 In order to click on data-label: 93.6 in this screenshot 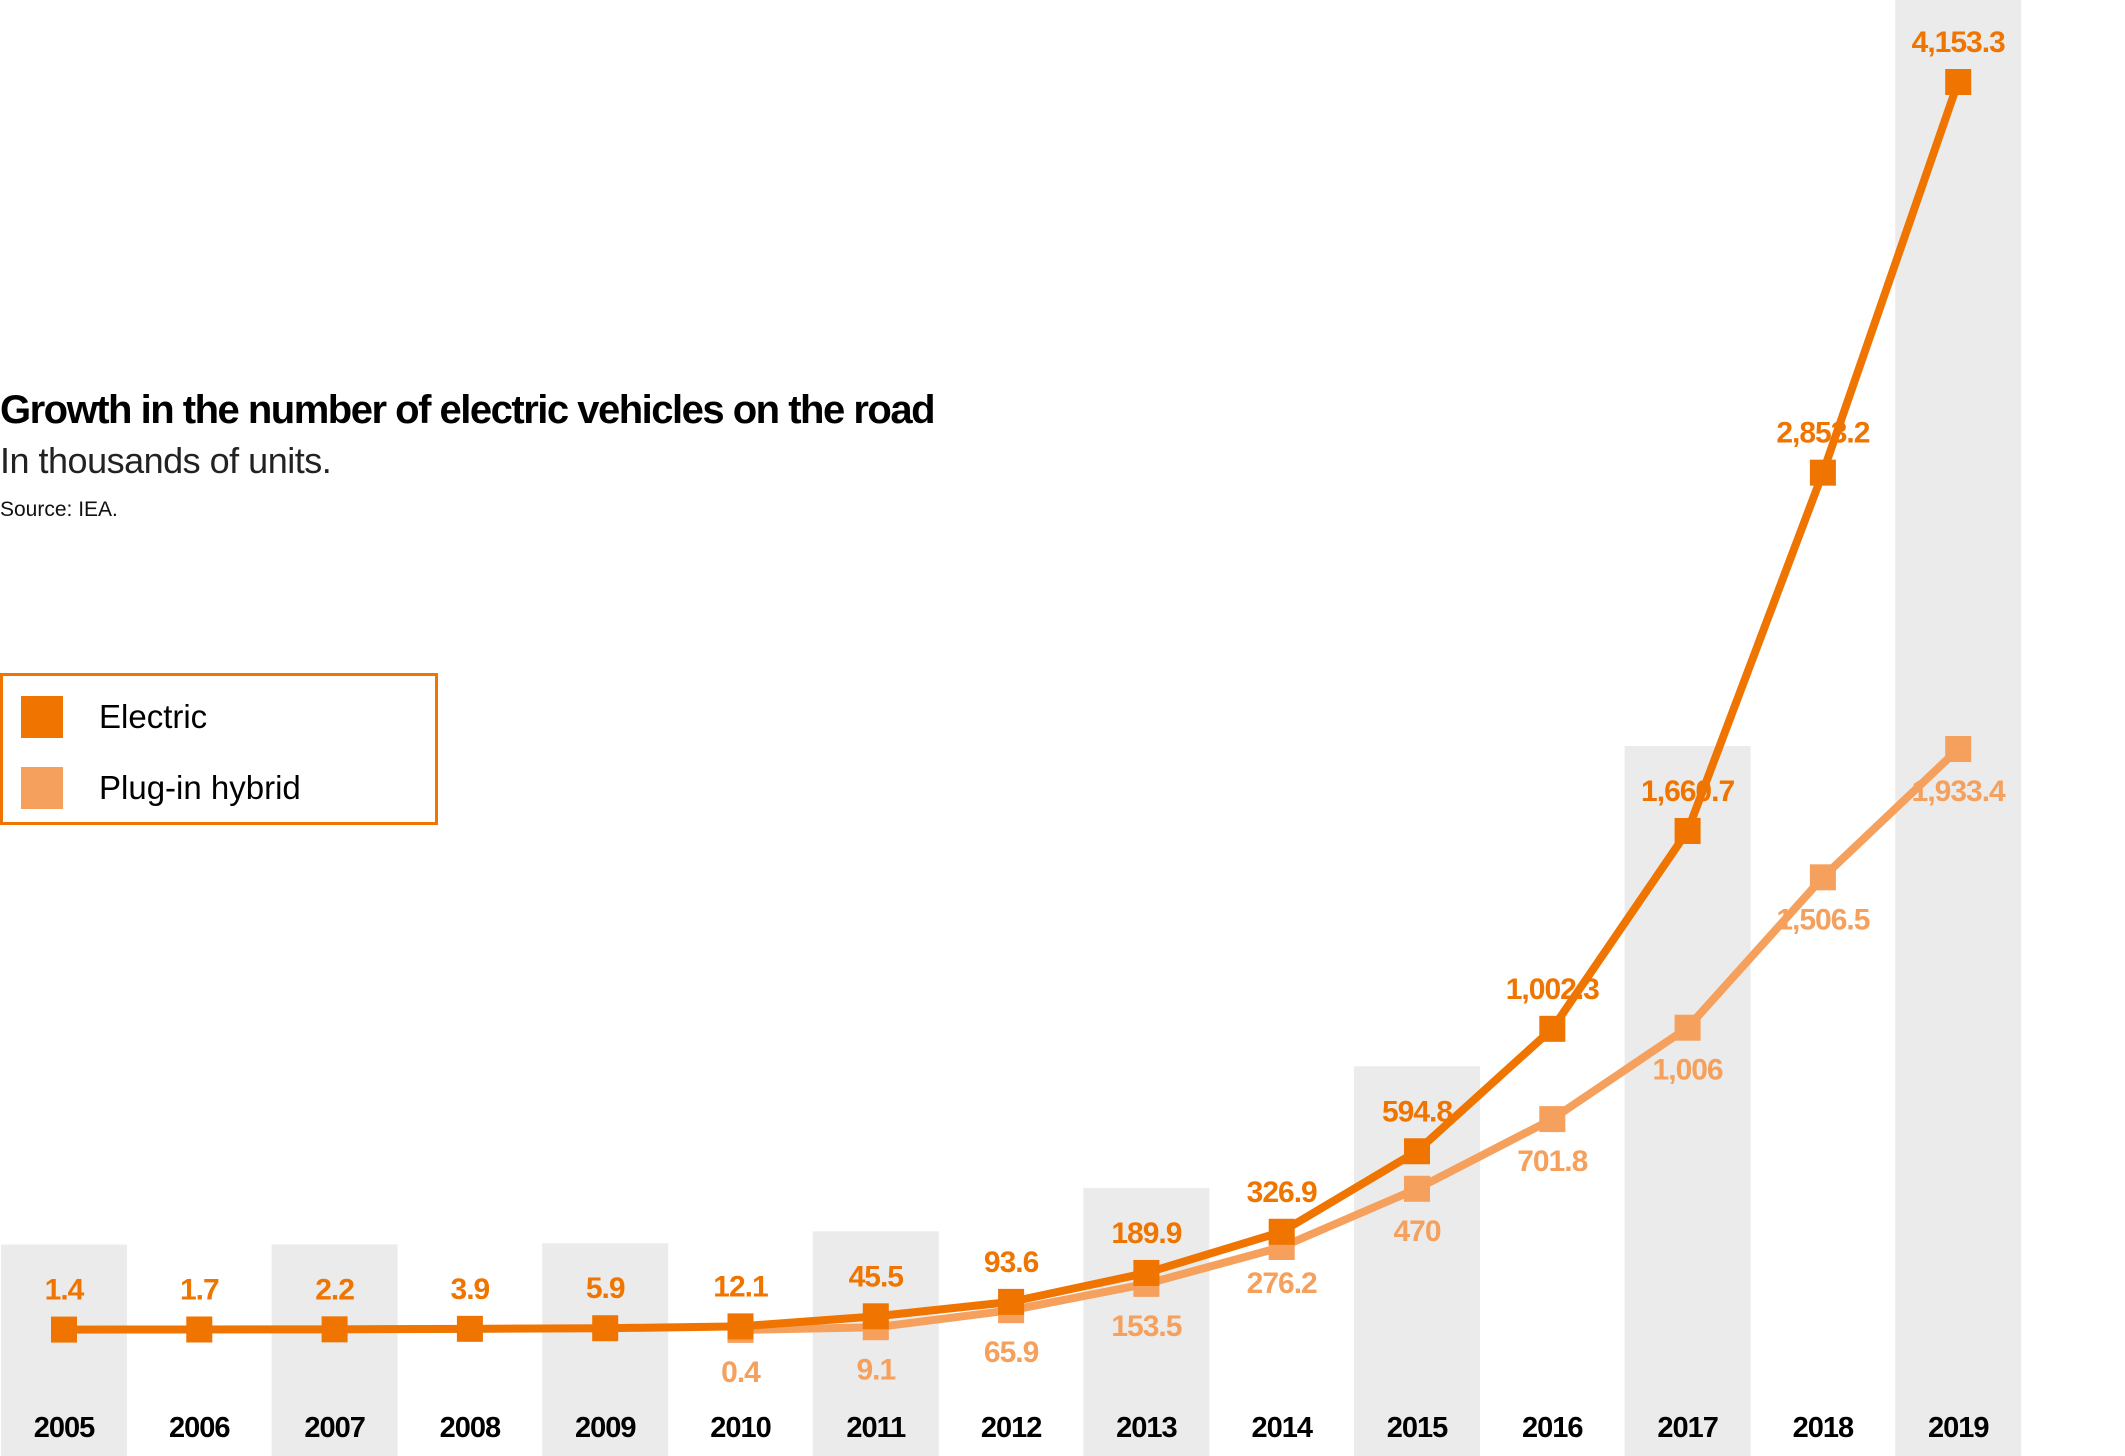, I will do `click(1011, 1262)`.